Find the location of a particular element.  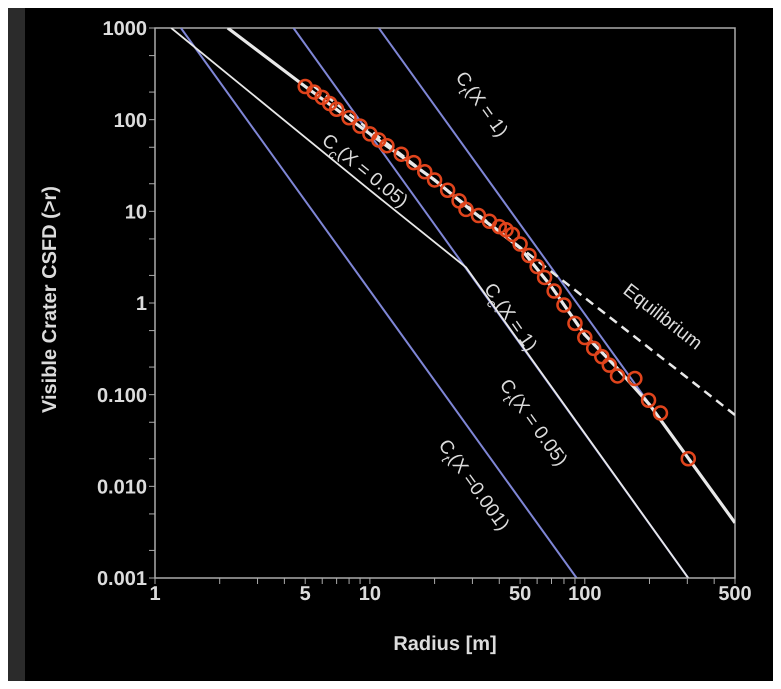

y-axis-title: Visible Crater CSFD (>r) is located at coordinates (50, 299).